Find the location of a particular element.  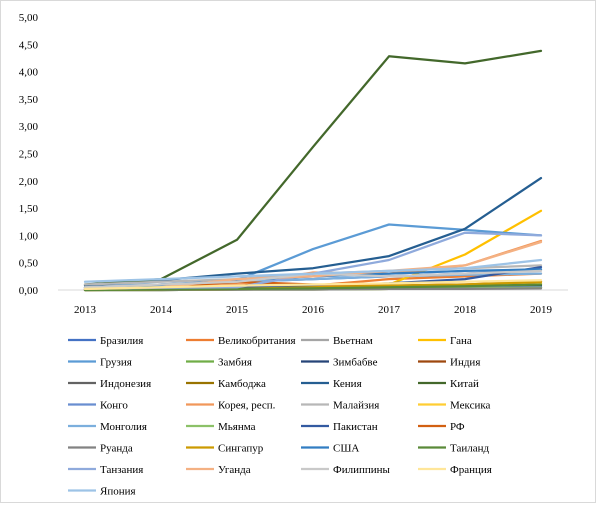

legend-label: Замбия is located at coordinates (235, 363).